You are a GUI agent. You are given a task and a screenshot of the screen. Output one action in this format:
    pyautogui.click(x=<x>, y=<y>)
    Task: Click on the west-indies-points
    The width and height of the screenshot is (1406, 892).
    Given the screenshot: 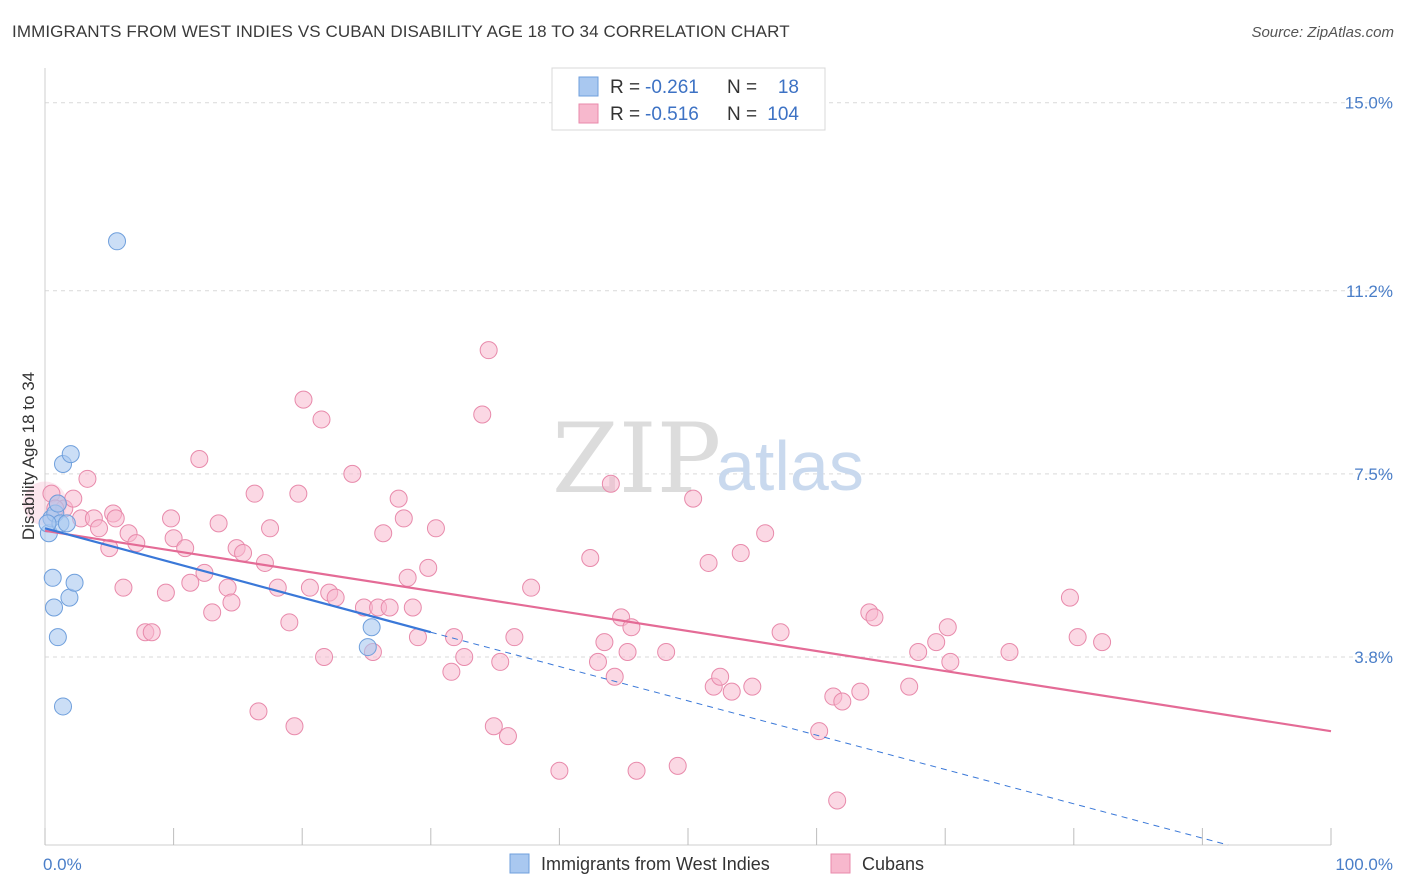 What is the action you would take?
    pyautogui.click(x=209, y=474)
    